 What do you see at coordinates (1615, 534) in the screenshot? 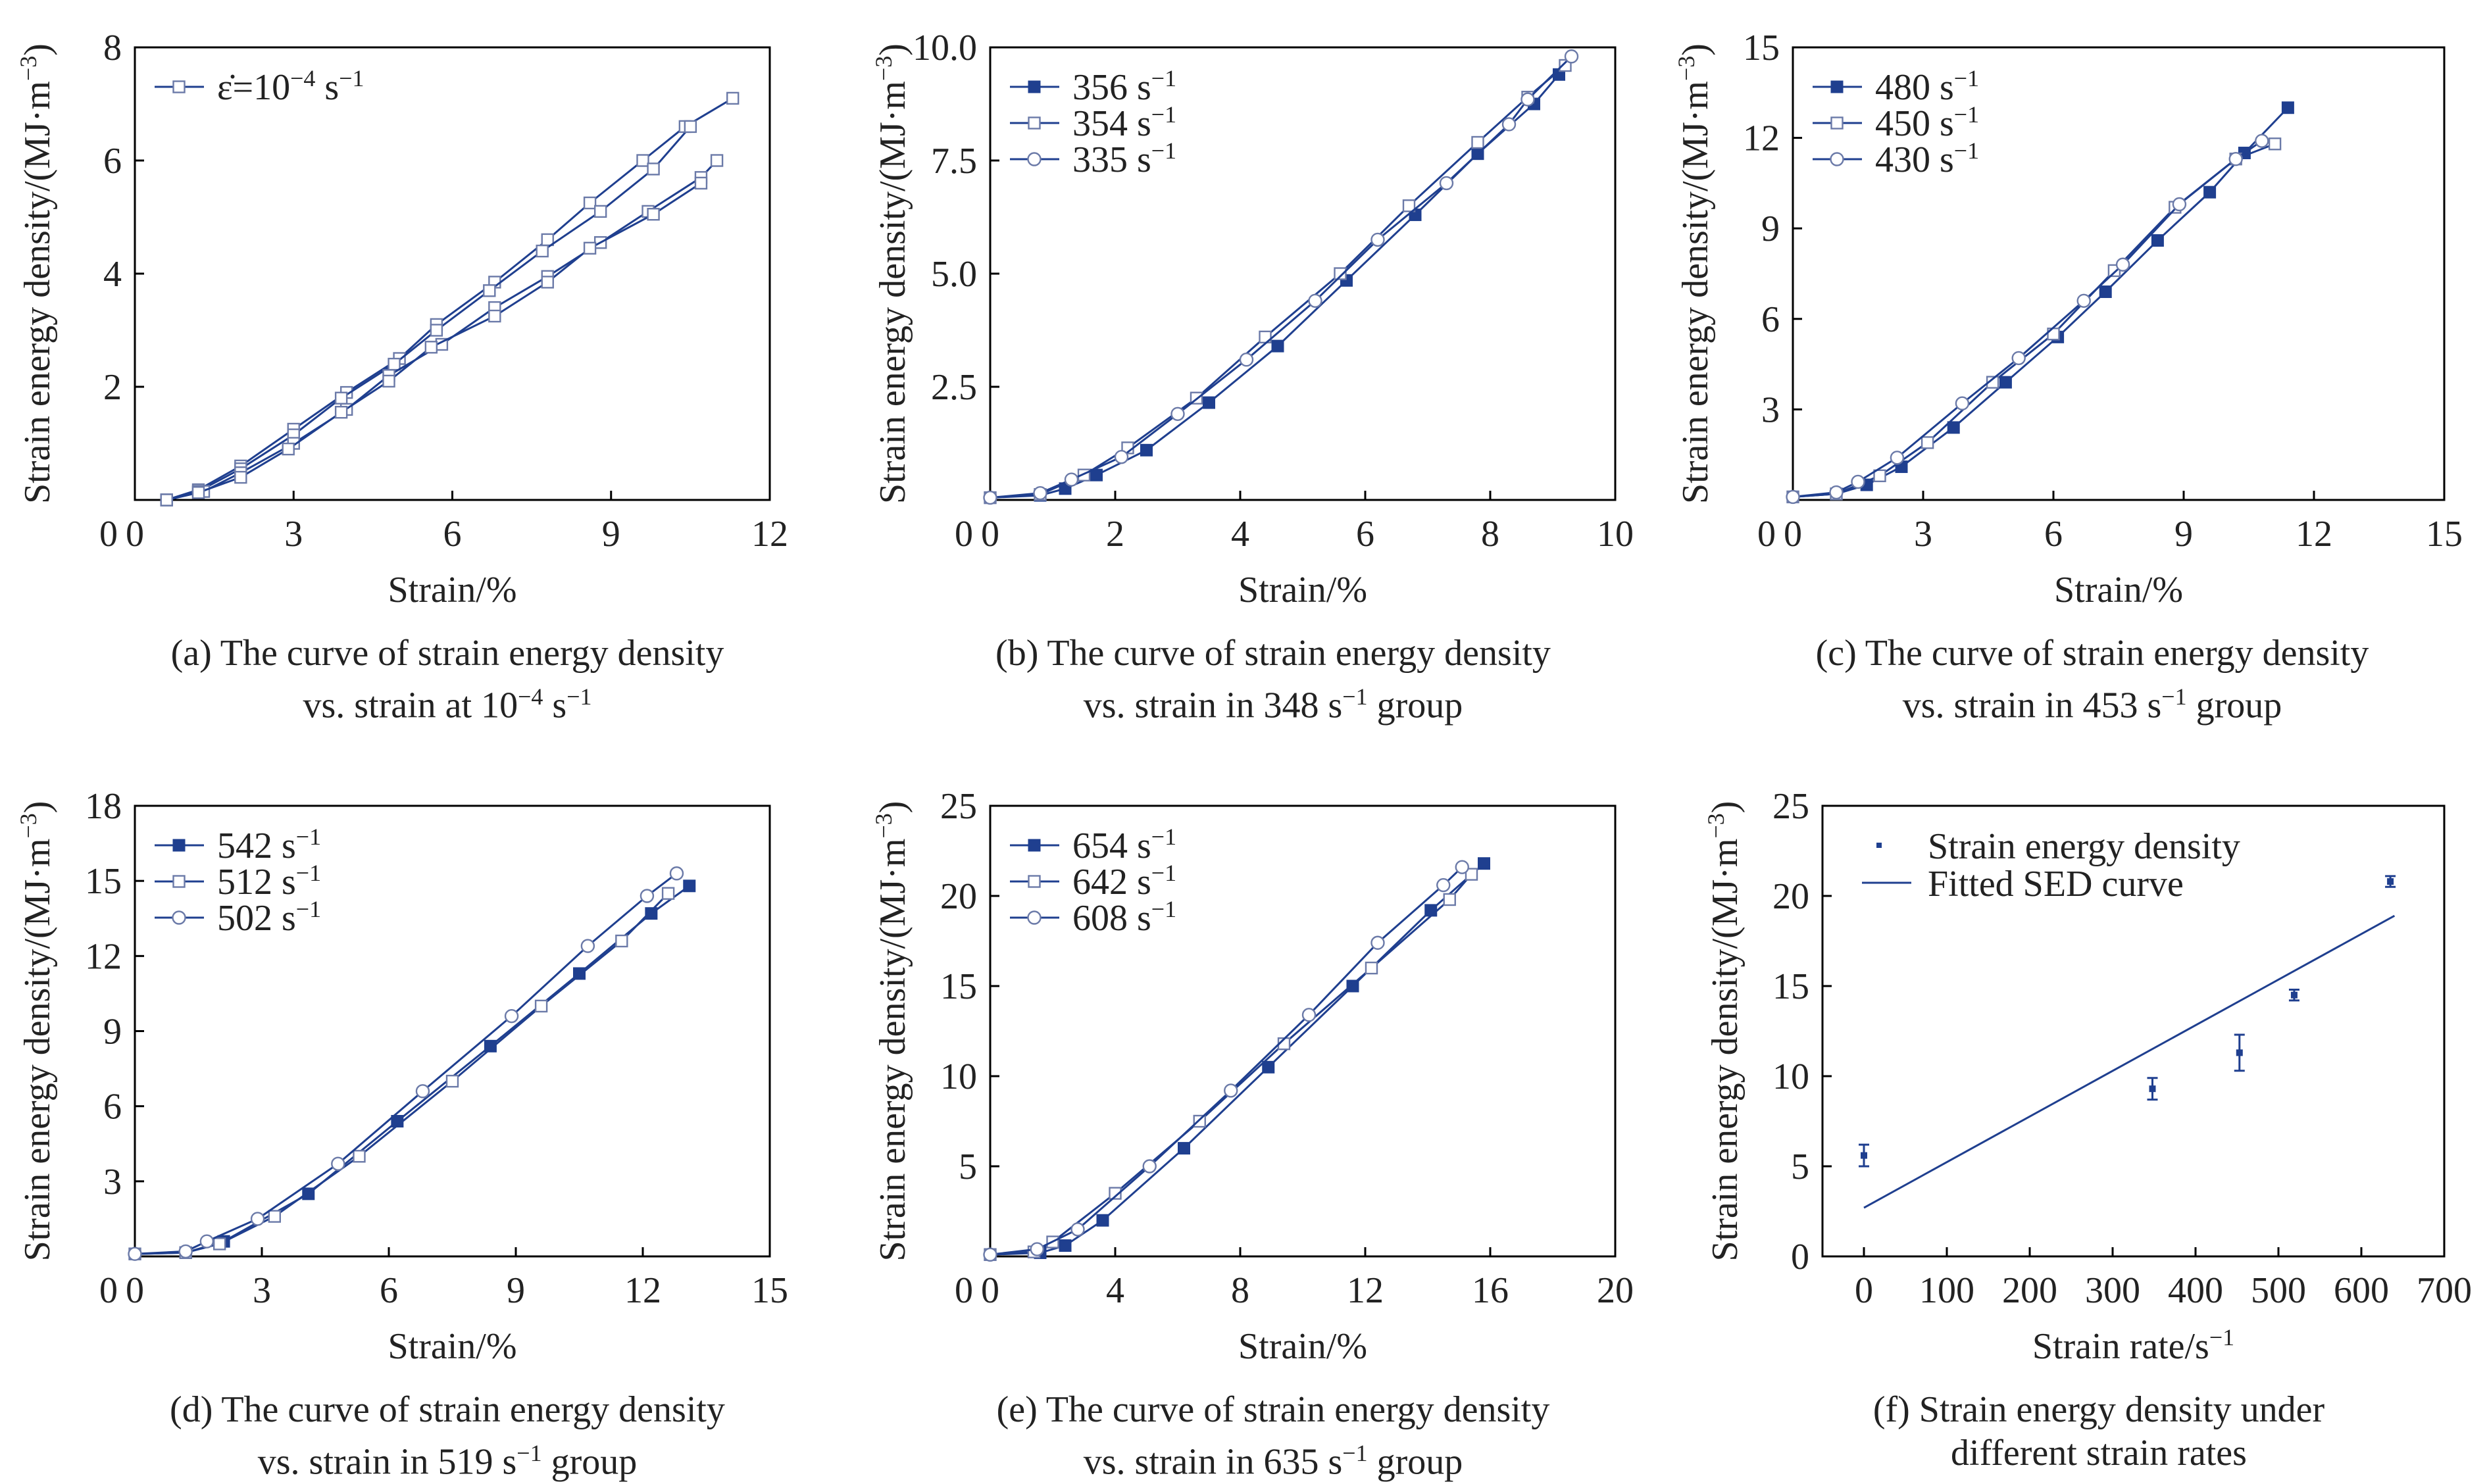
I see `x-tick-label: 10` at bounding box center [1615, 534].